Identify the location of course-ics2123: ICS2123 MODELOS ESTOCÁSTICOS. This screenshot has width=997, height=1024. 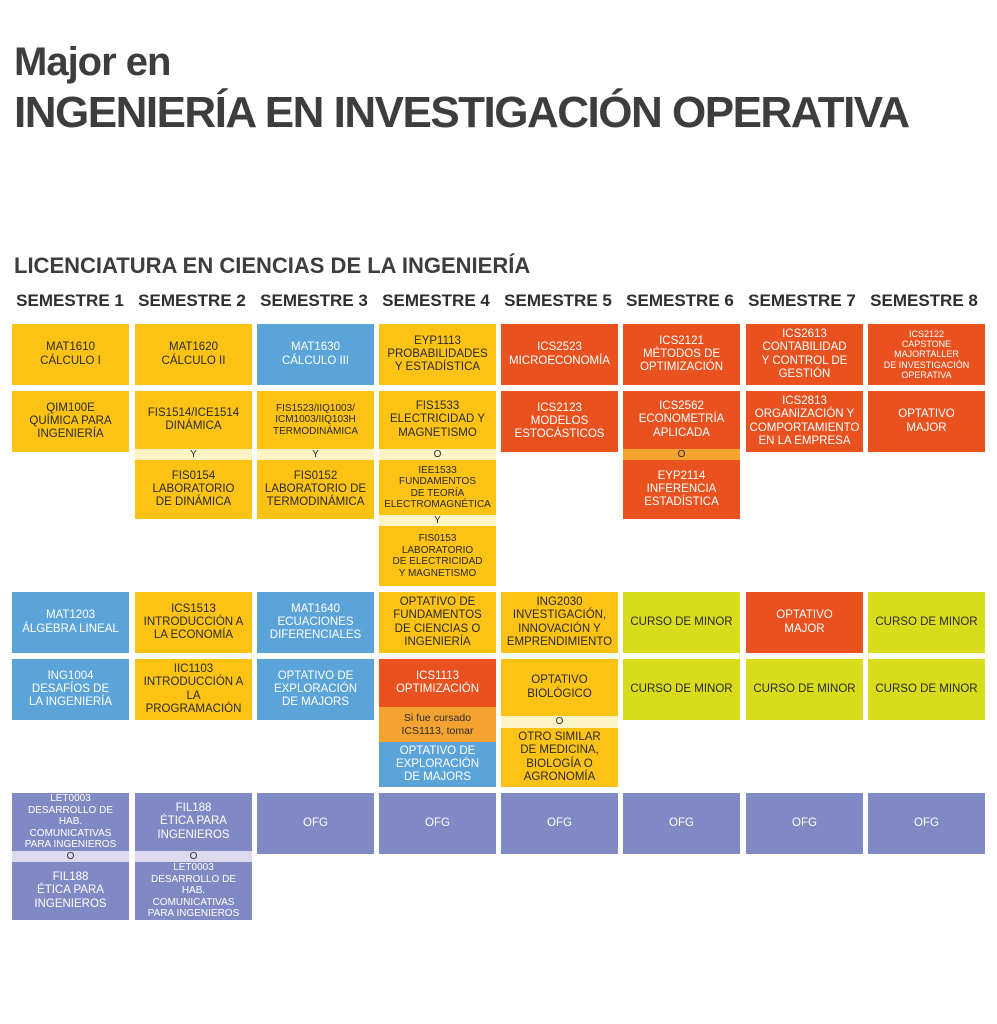
(559, 421).